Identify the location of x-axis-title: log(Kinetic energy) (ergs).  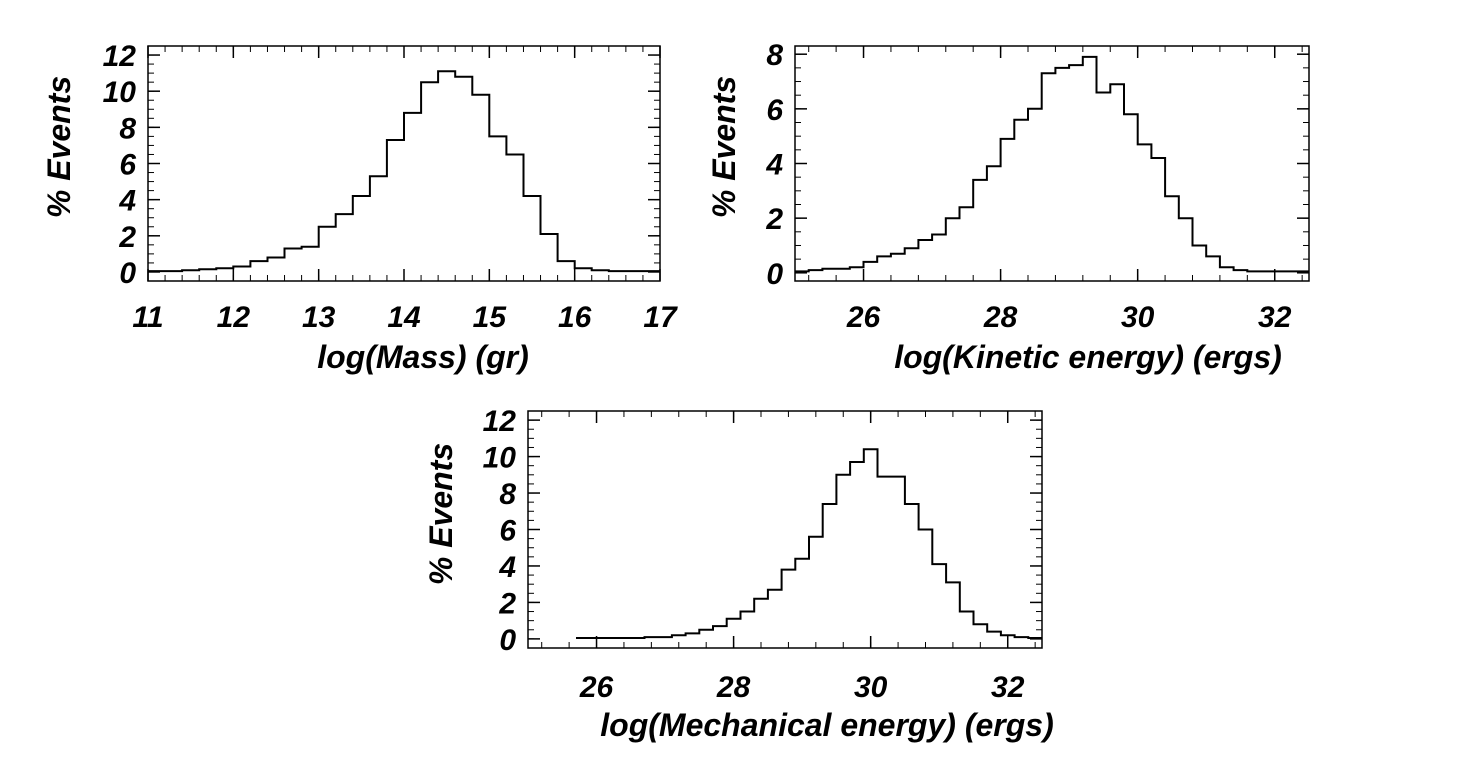
(1088, 357).